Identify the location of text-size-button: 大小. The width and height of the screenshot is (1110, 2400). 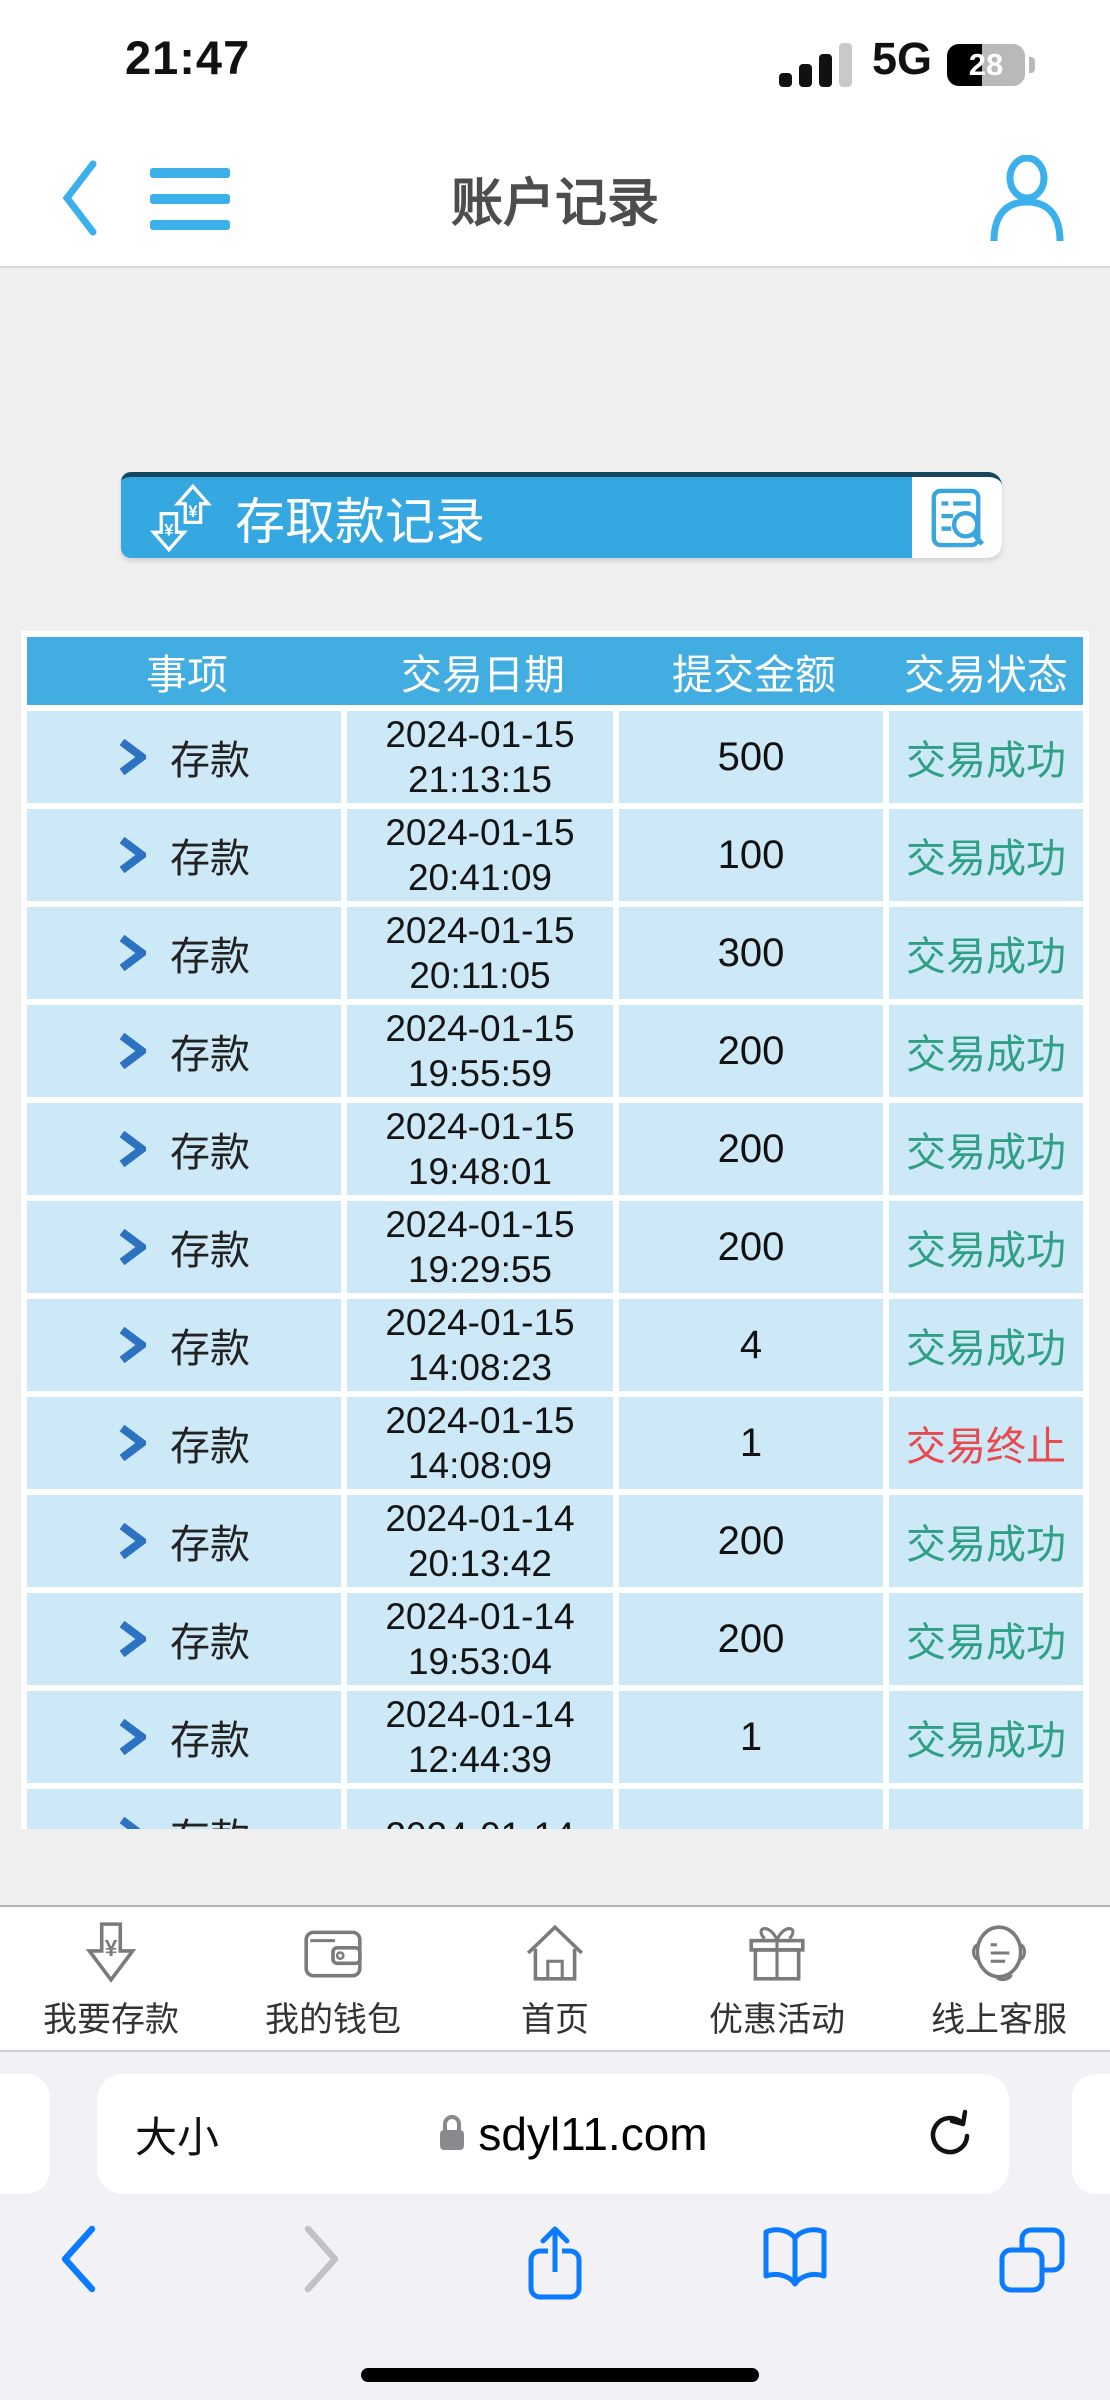
(177, 2137).